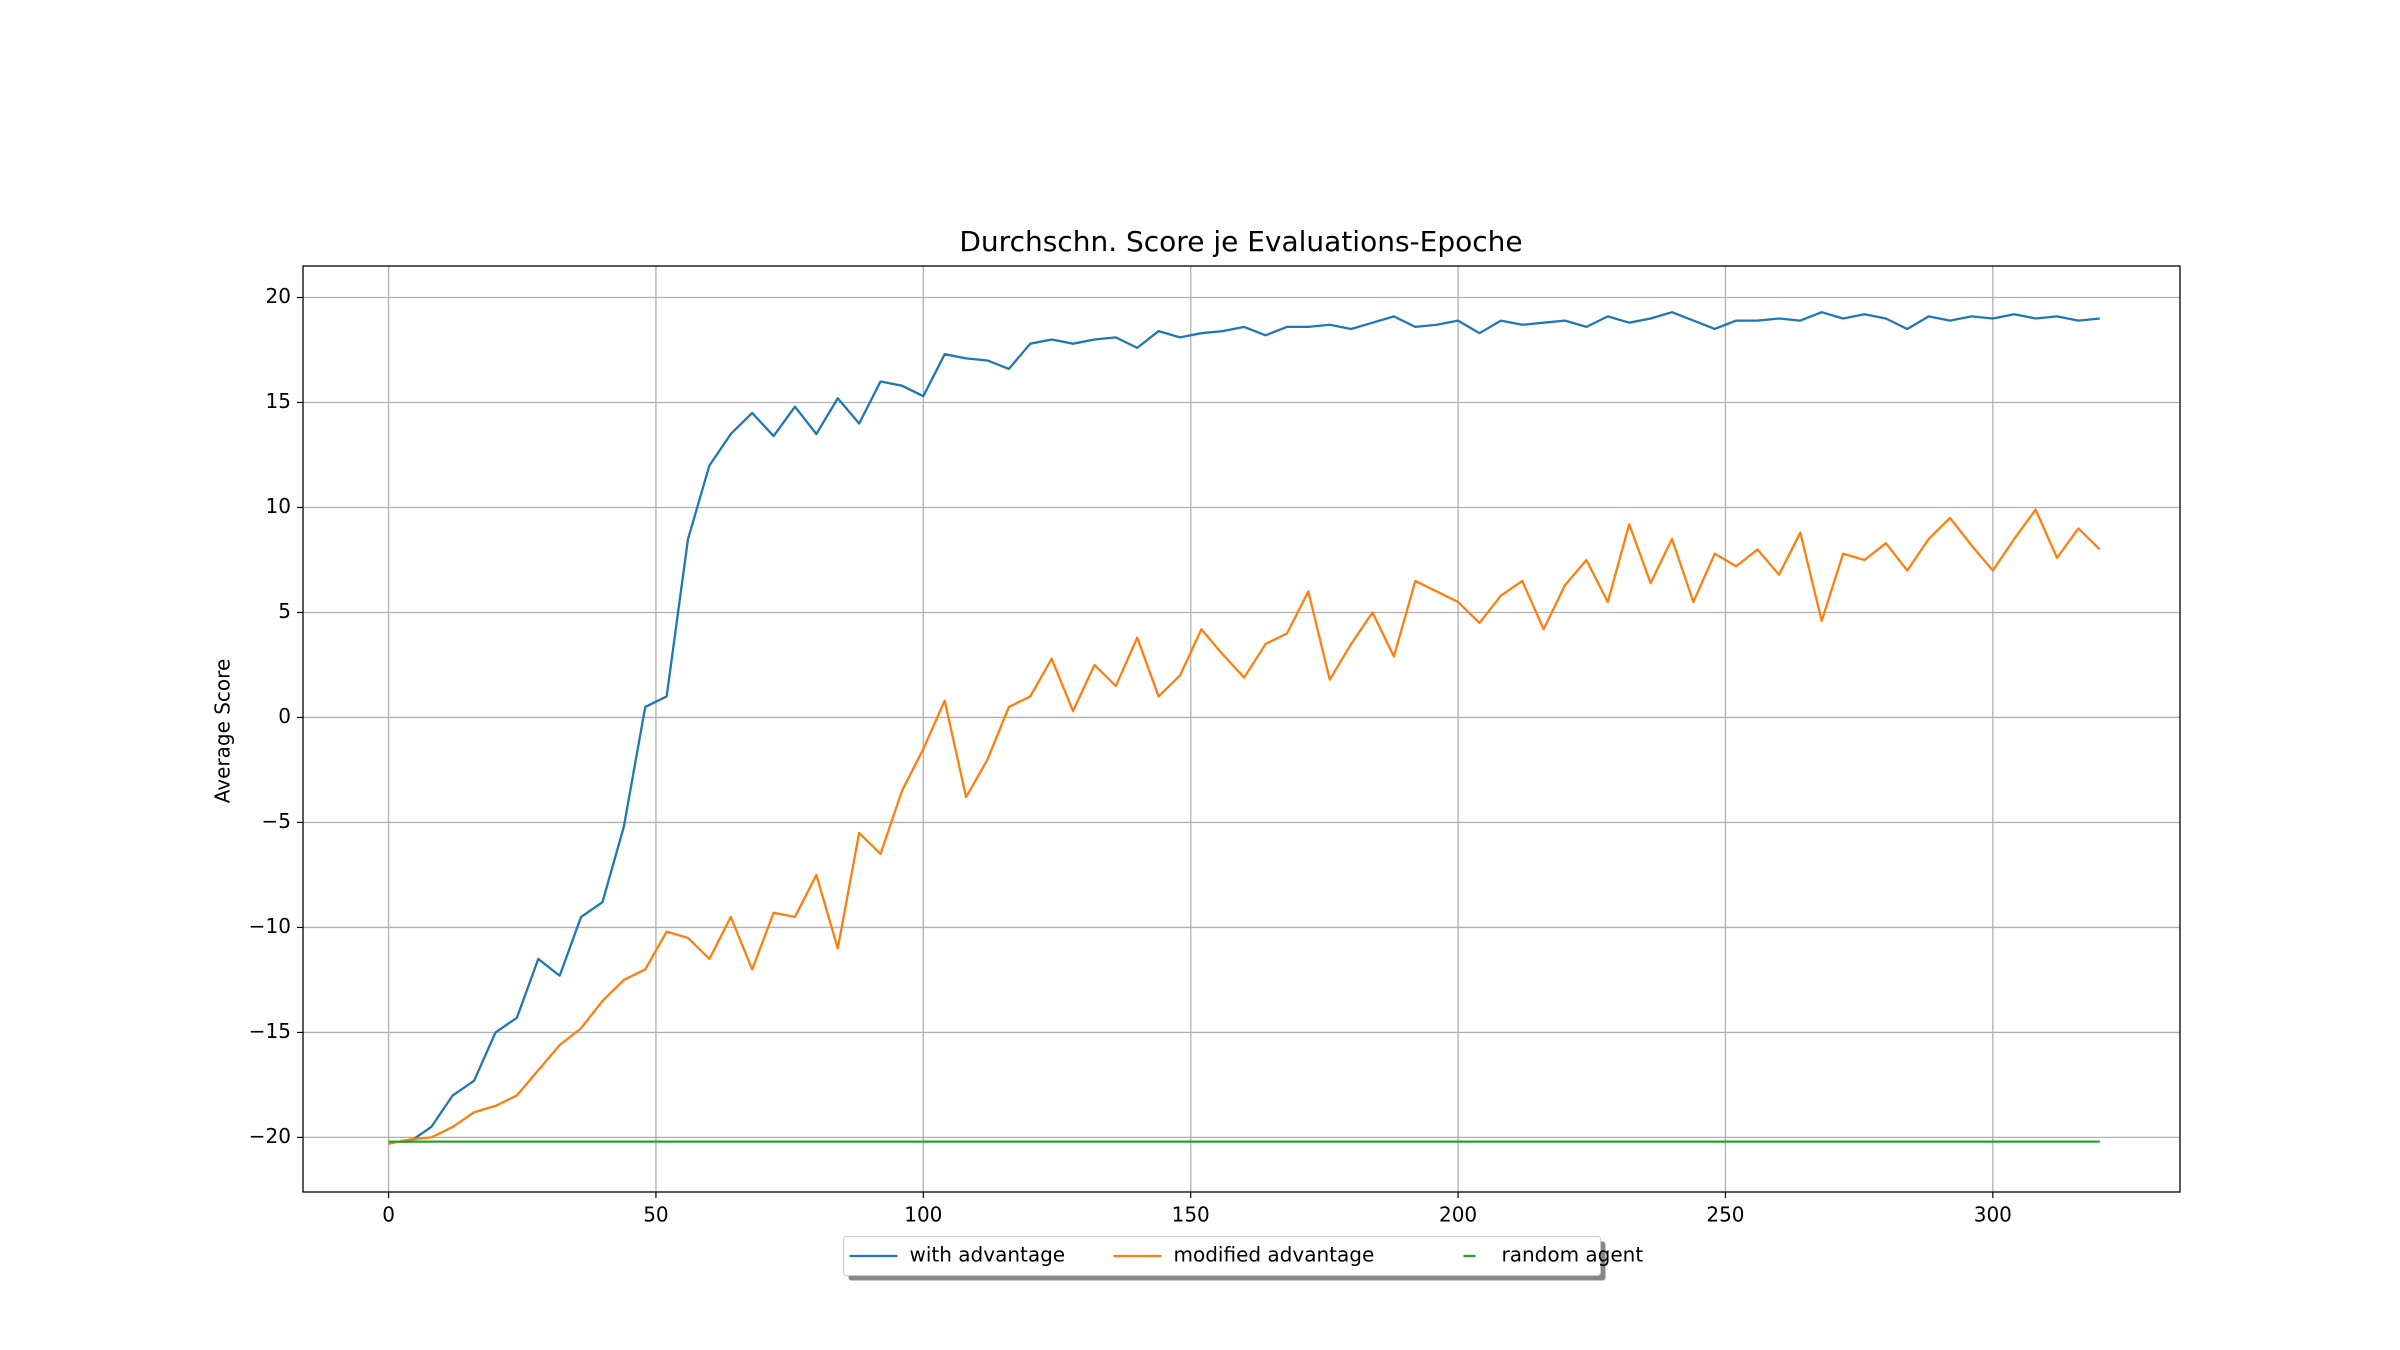 The width and height of the screenshot is (2400, 1350). What do you see at coordinates (276, 821) in the screenshot?
I see `y-tick-label: −5` at bounding box center [276, 821].